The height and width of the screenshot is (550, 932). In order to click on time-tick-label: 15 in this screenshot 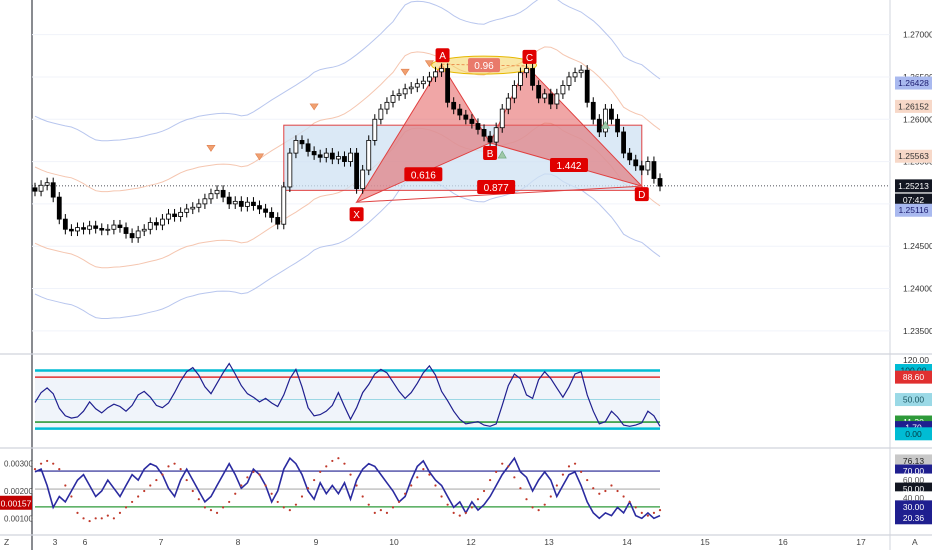, I will do `click(705, 542)`.